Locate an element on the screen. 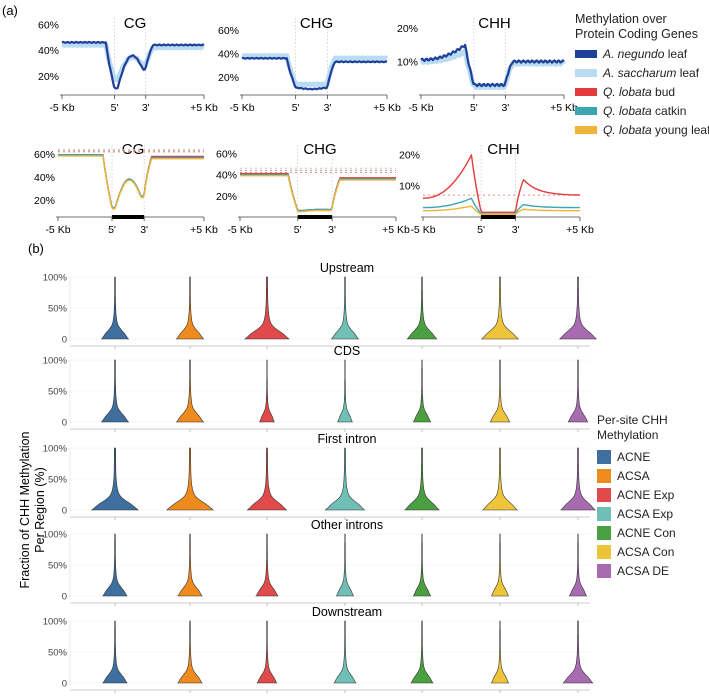 This screenshot has width=709, height=698. chart-acer-cg: CG 60% 40% 20% -5 Kb 5' 3' +5 Kb is located at coordinates (128, 64).